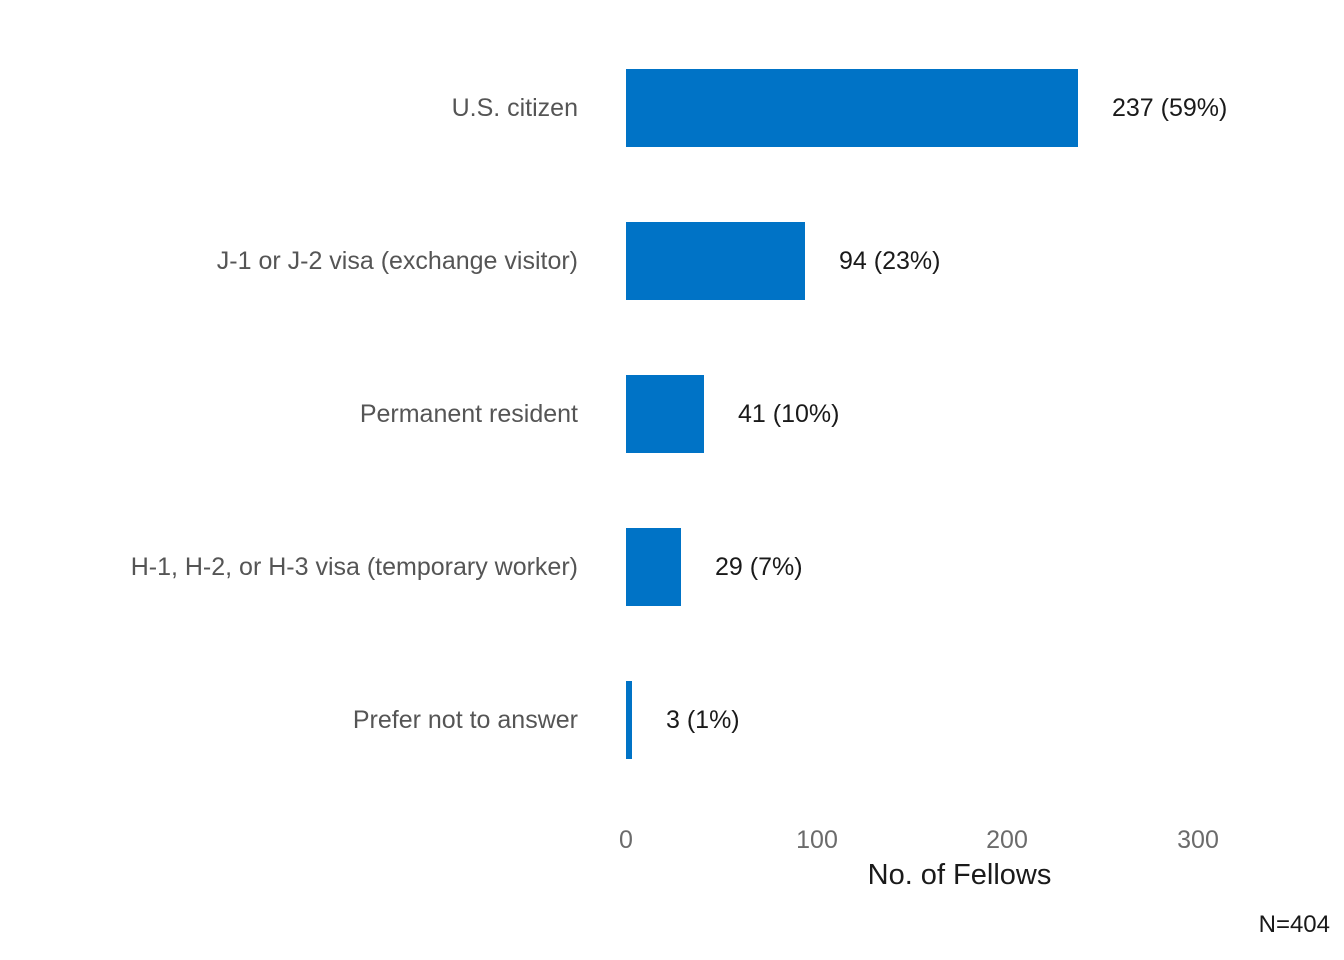 Image resolution: width=1344 pixels, height=960 pixels. What do you see at coordinates (514, 107) in the screenshot?
I see `category-label: U.S. citizen` at bounding box center [514, 107].